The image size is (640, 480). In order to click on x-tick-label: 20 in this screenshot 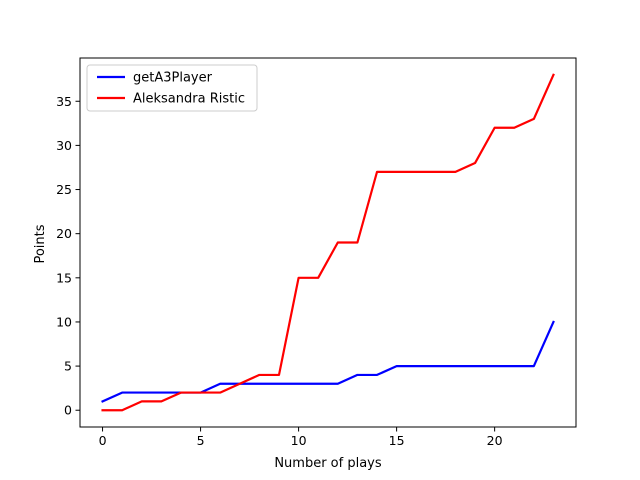, I will do `click(495, 440)`.